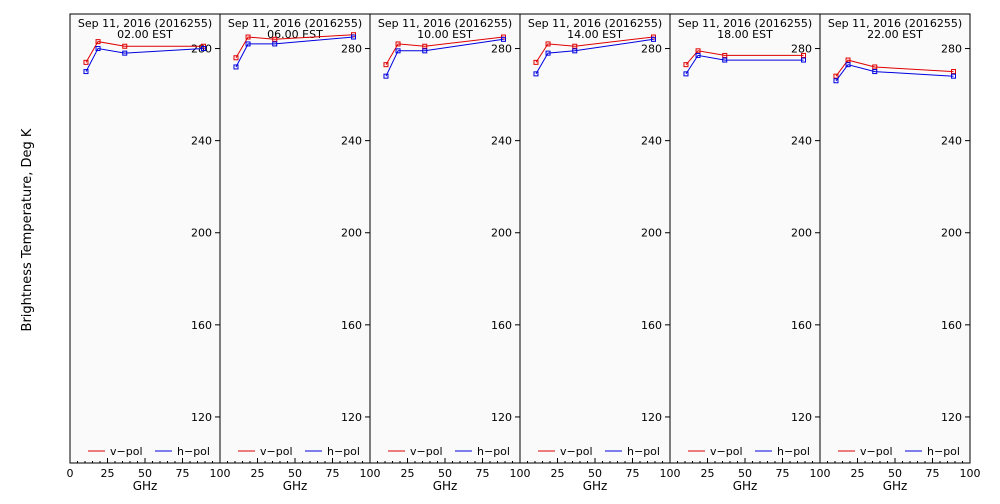 The height and width of the screenshot is (504, 1000). Describe the element at coordinates (726, 451) in the screenshot. I see `panel-5-legend-vpol-label: v−pol` at that location.